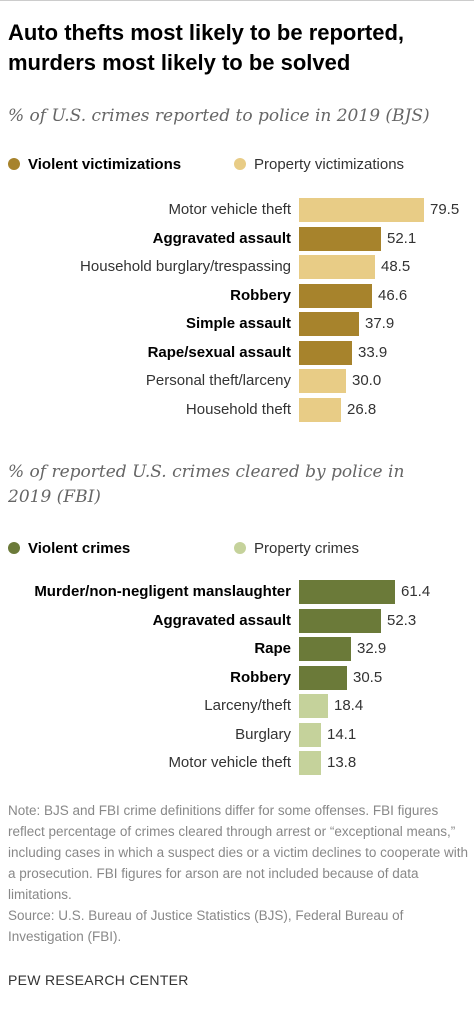 The height and width of the screenshot is (1024, 474). What do you see at coordinates (145, 706) in the screenshot?
I see `category-label-cell: Larceny/theft` at bounding box center [145, 706].